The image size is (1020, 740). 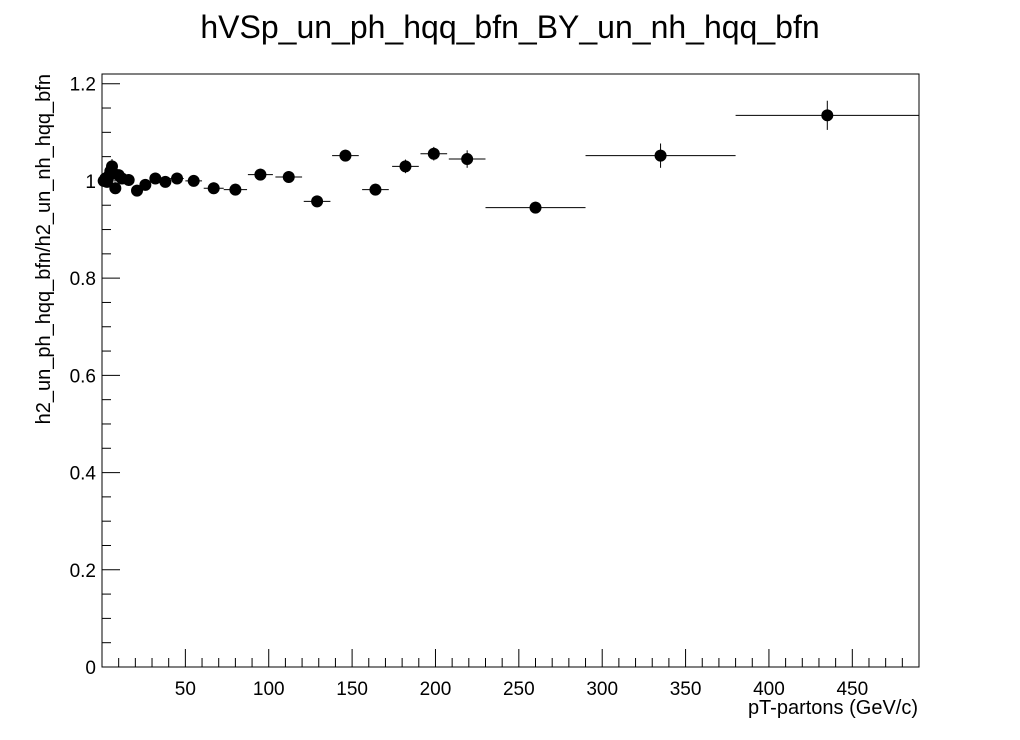 What do you see at coordinates (510, 658) in the screenshot?
I see `x-axis-ticks` at bounding box center [510, 658].